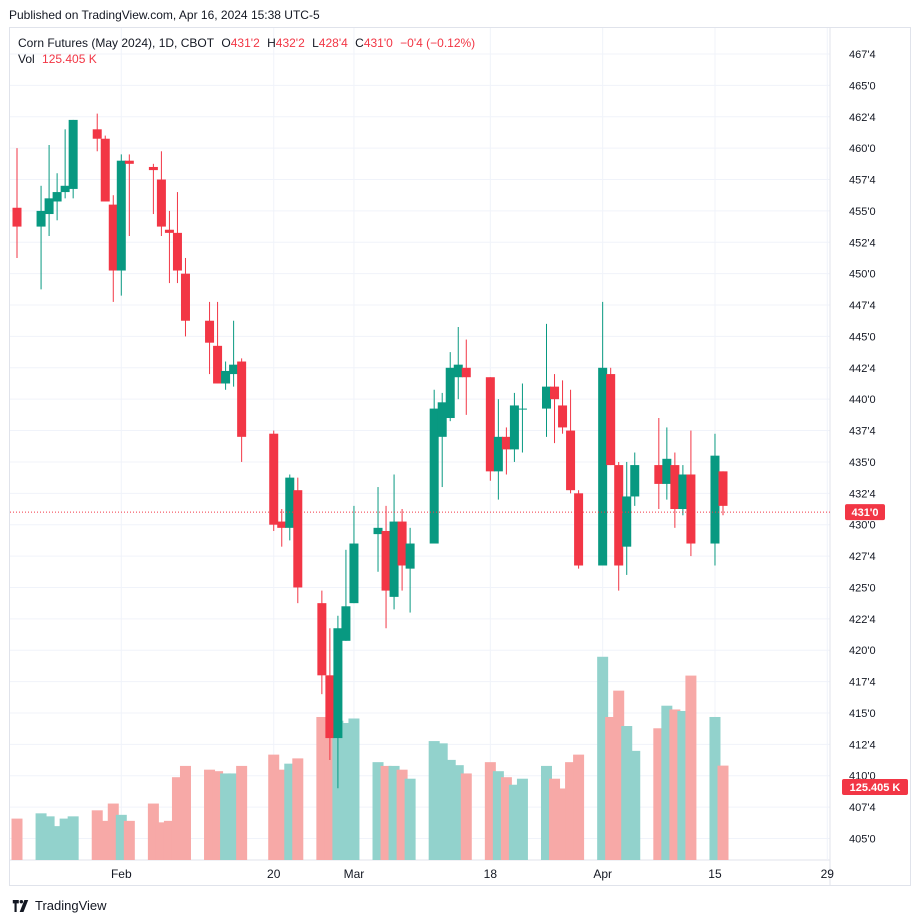 The height and width of the screenshot is (923, 921). What do you see at coordinates (245, 43) in the screenshot?
I see `legend-open: 431'2` at bounding box center [245, 43].